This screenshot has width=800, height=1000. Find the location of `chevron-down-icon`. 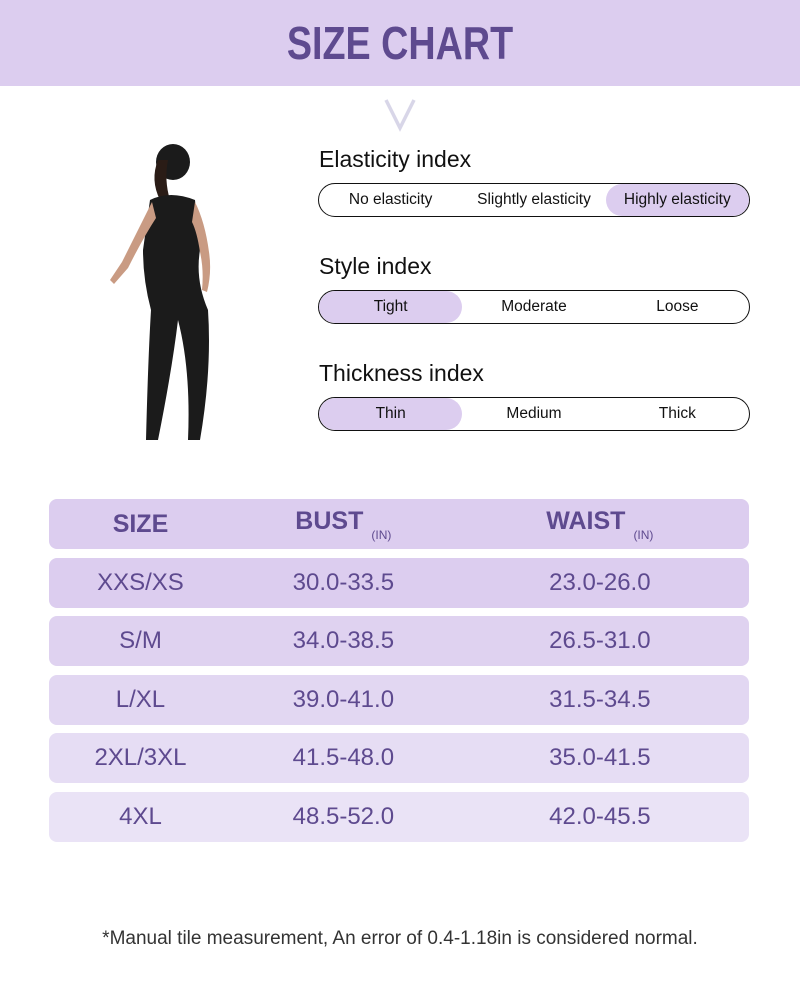

chevron-down-icon is located at coordinates (400, 115).